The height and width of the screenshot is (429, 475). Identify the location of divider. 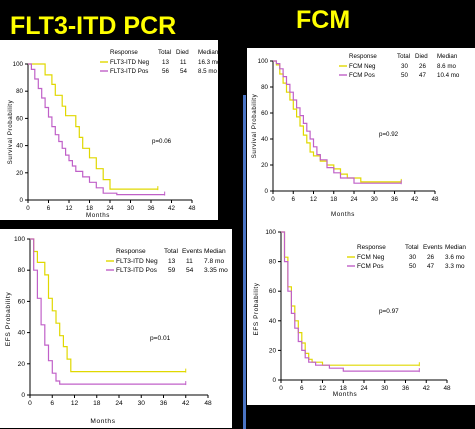
(244, 262).